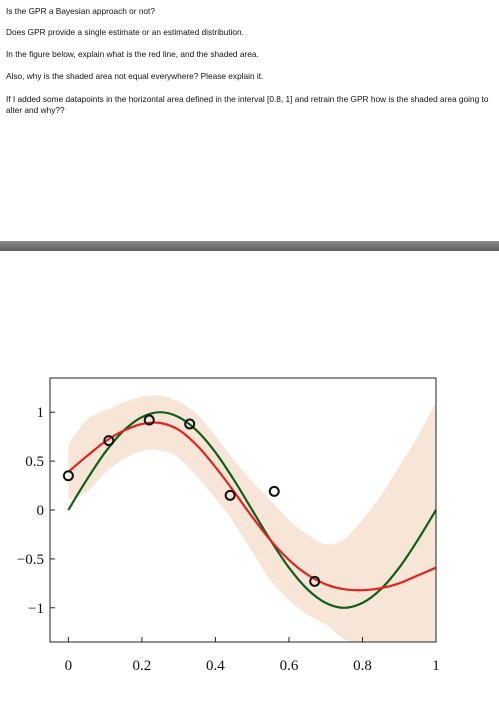 This screenshot has height=719, width=499. What do you see at coordinates (362, 666) in the screenshot?
I see `x-tick-label: 0.8` at bounding box center [362, 666].